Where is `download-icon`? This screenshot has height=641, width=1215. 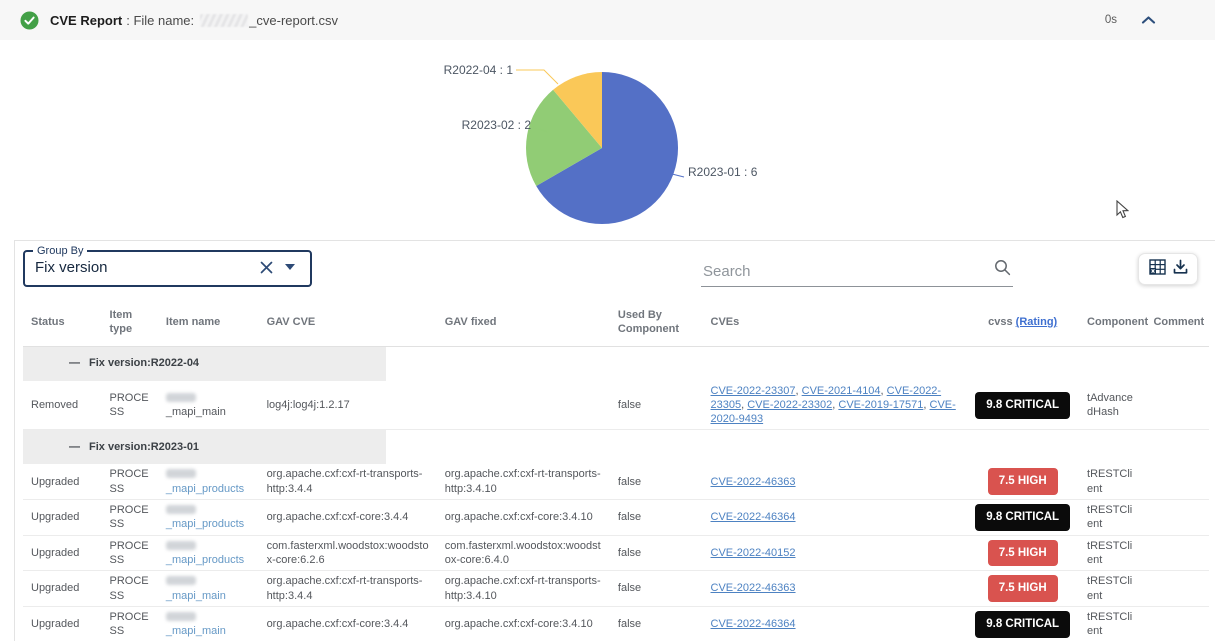 download-icon is located at coordinates (1180, 269).